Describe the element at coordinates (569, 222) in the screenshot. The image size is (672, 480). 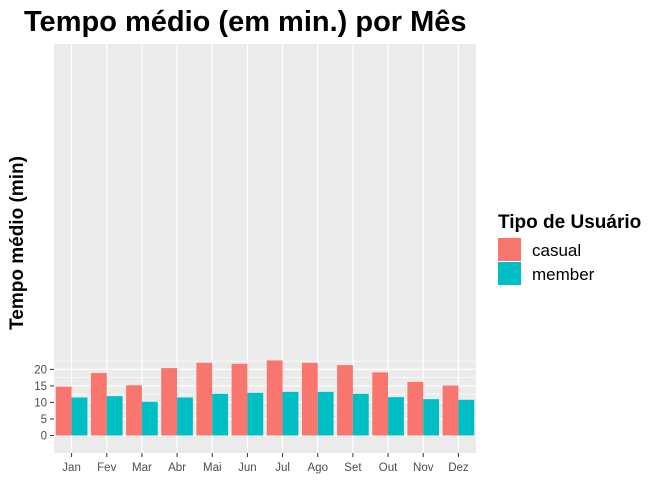
I see `legend-title: Tipo de Usuário` at that location.